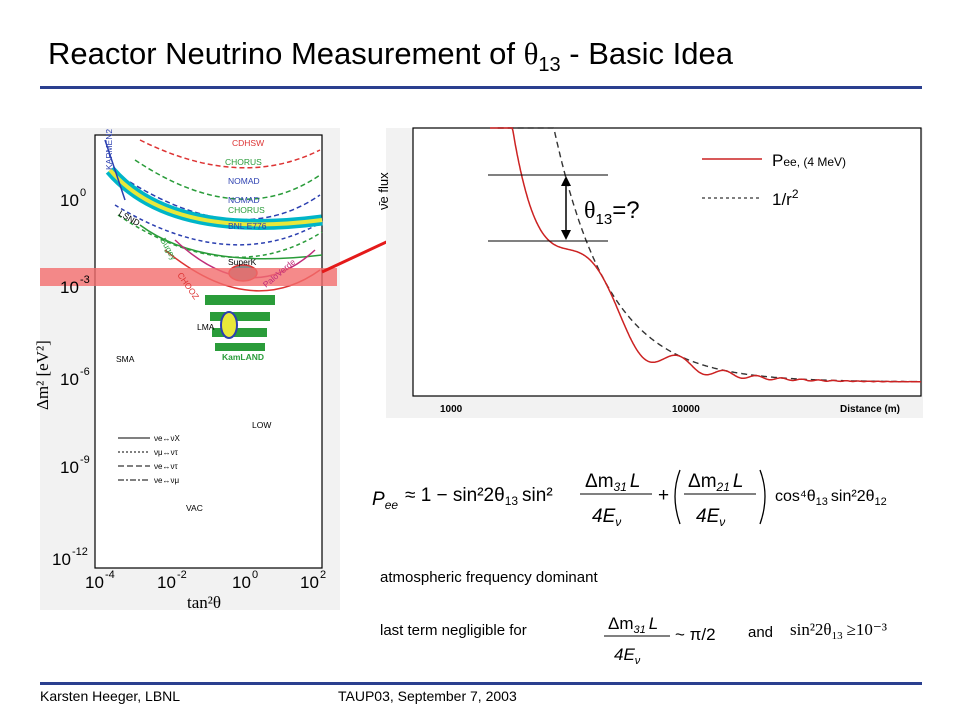  What do you see at coordinates (762, 497) in the screenshot?
I see `formula-paren-right` at bounding box center [762, 497].